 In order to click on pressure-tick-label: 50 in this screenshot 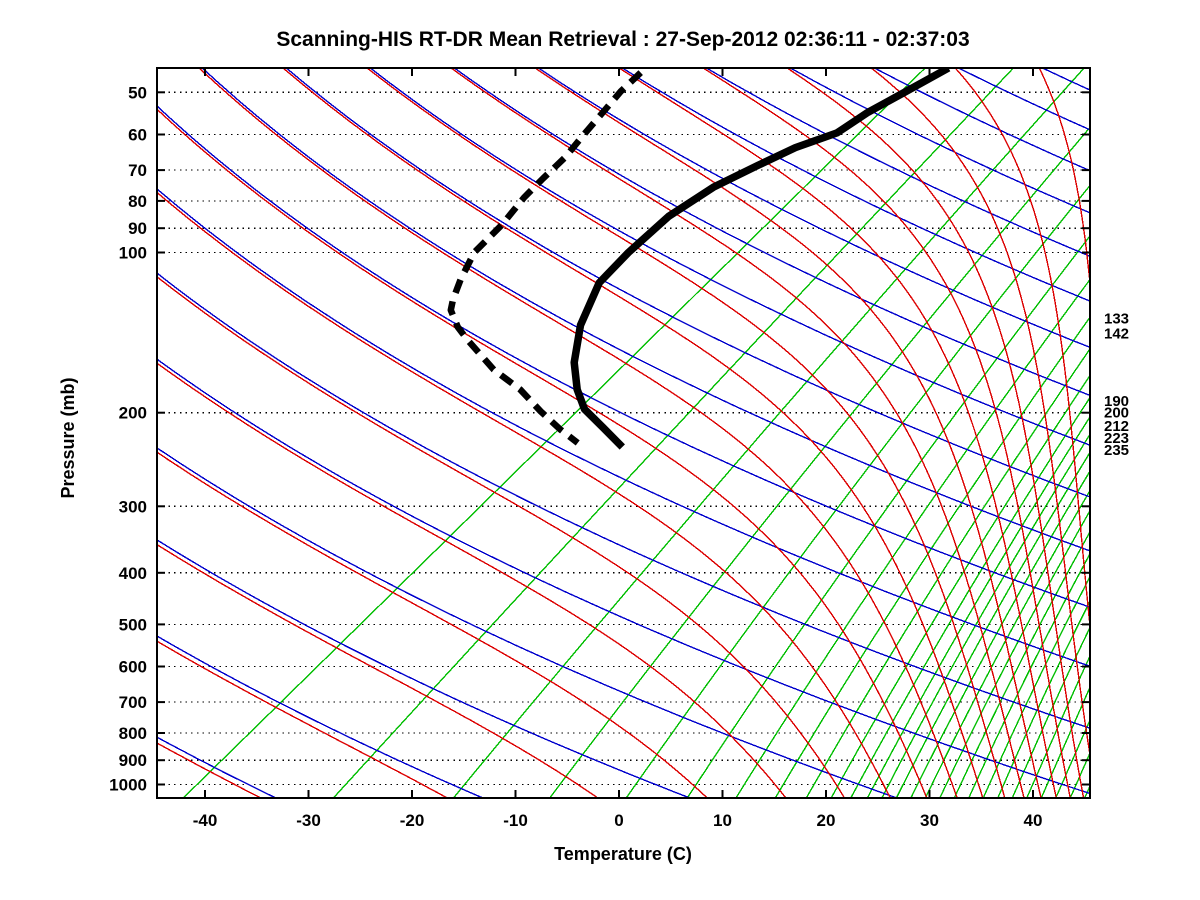, I will do `click(137, 92)`.